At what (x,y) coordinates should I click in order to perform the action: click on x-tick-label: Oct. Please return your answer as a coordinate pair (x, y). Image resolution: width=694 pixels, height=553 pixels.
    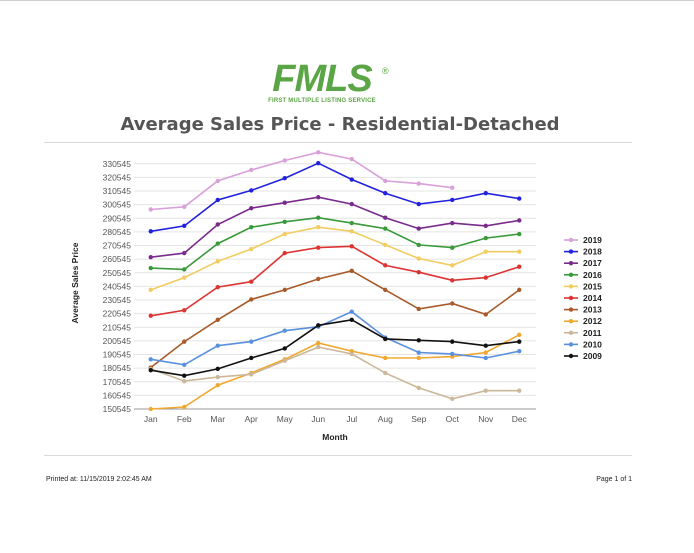
    Looking at the image, I should click on (453, 419).